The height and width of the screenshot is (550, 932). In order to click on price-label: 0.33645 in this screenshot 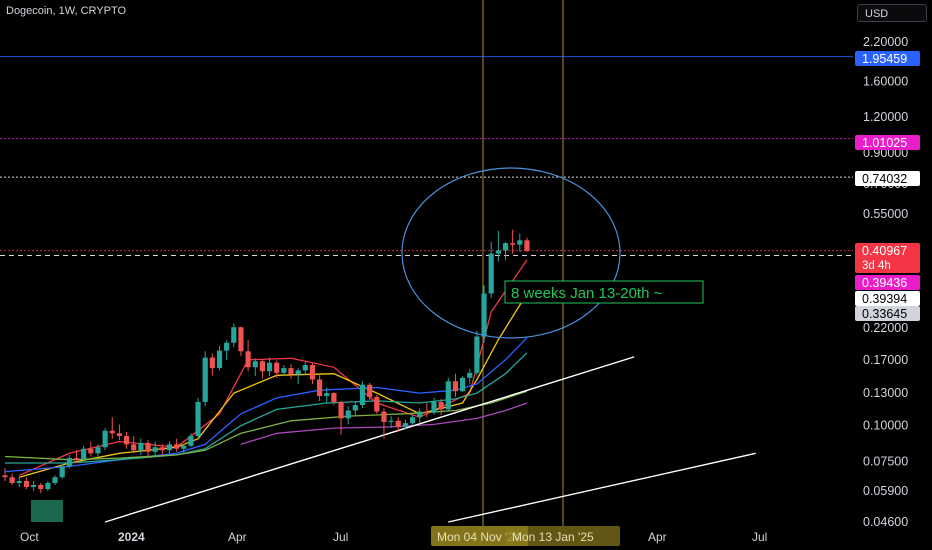, I will do `click(887, 313)`.